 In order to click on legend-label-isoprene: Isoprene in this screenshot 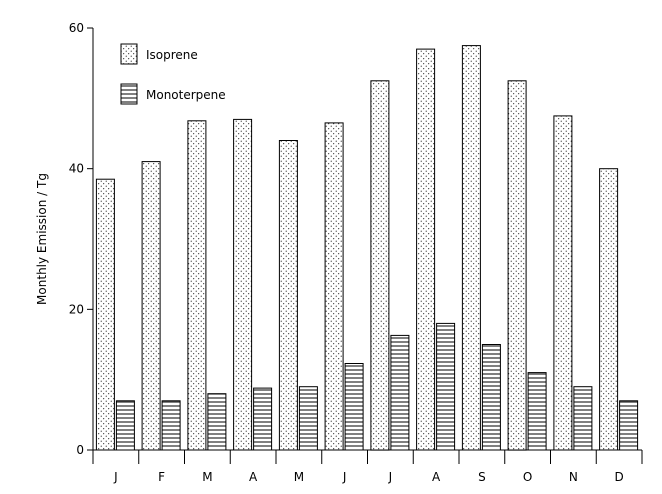, I will do `click(172, 55)`.